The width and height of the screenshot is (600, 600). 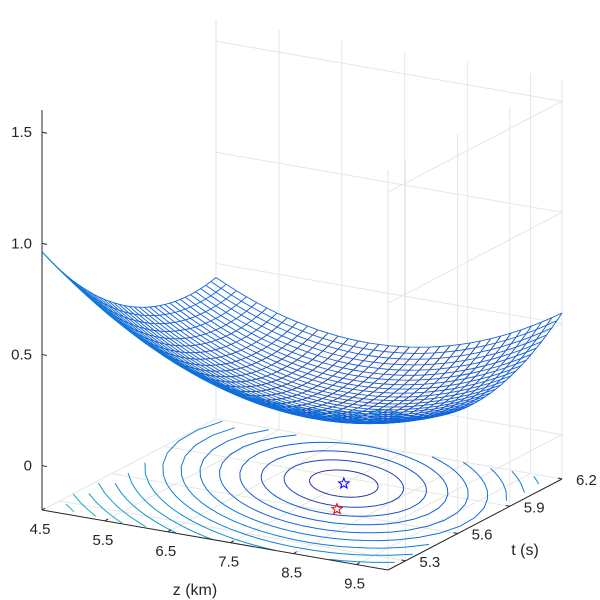 What do you see at coordinates (354, 584) in the screenshot?
I see `x-tick-label: 9.5` at bounding box center [354, 584].